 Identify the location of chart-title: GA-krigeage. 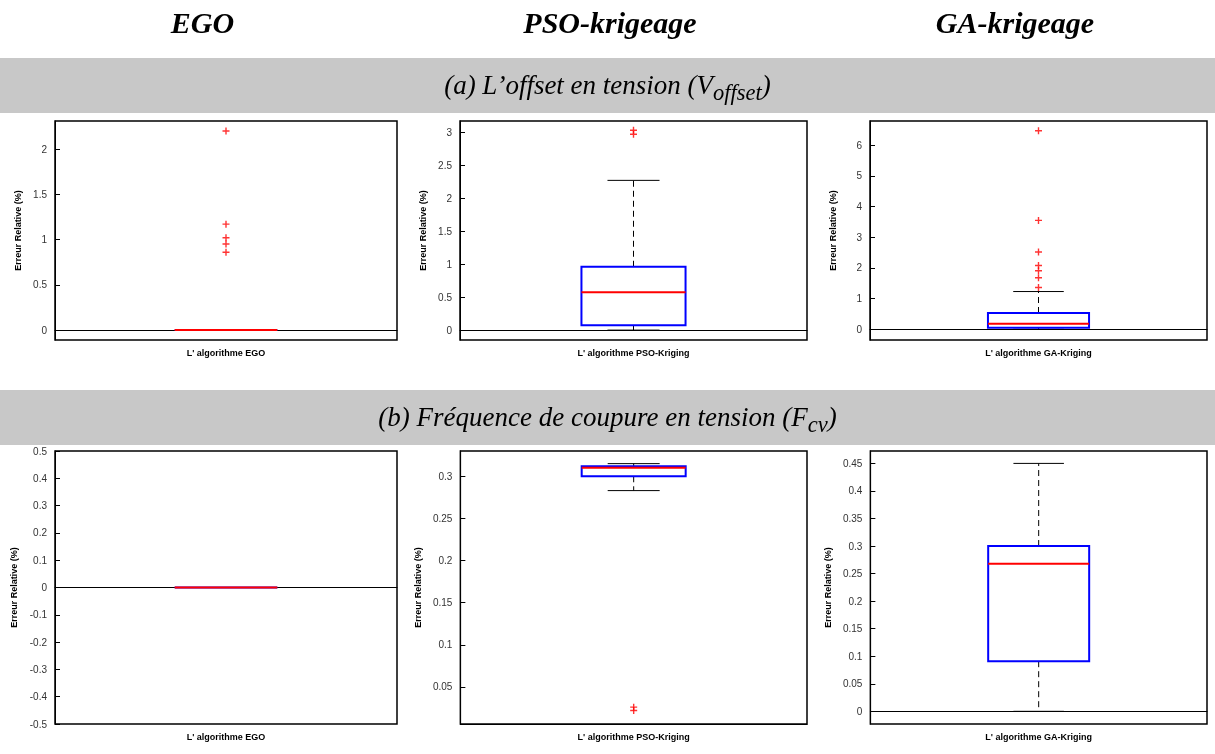
(1015, 23).